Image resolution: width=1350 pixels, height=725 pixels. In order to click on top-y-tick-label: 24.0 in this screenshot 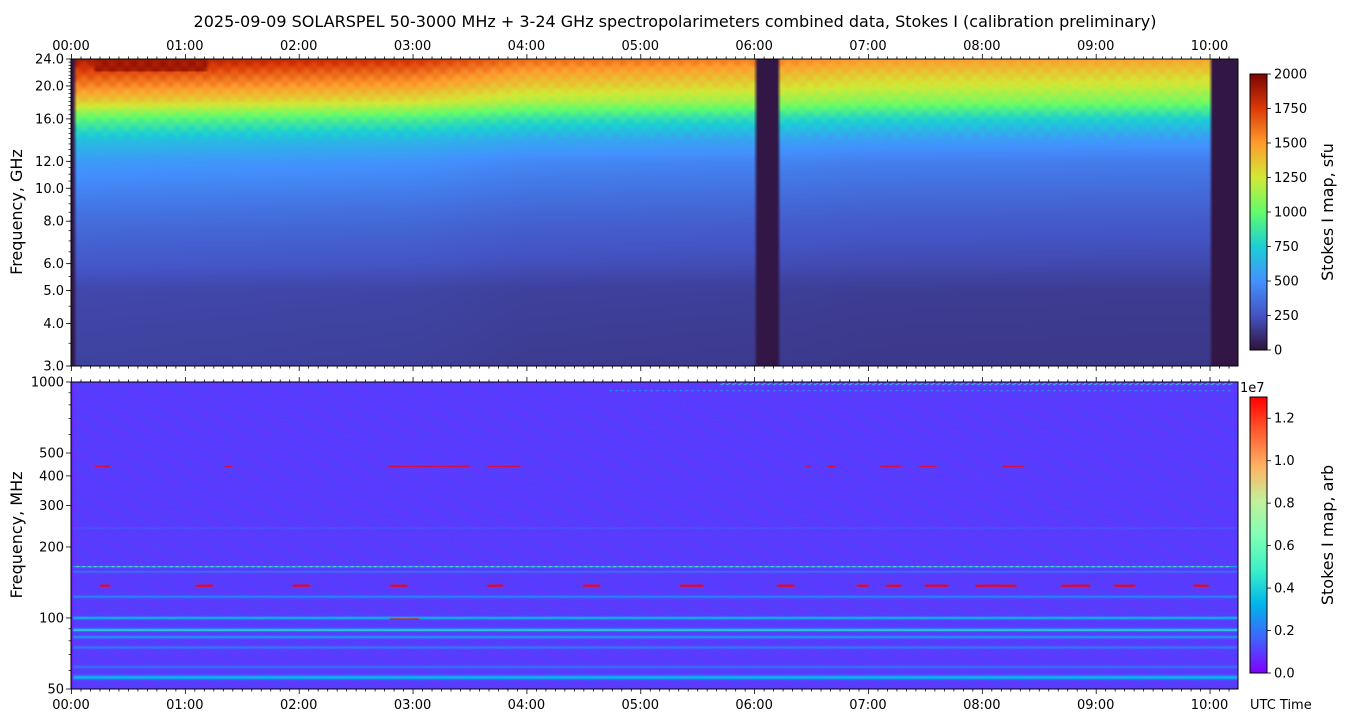, I will do `click(49, 60)`.